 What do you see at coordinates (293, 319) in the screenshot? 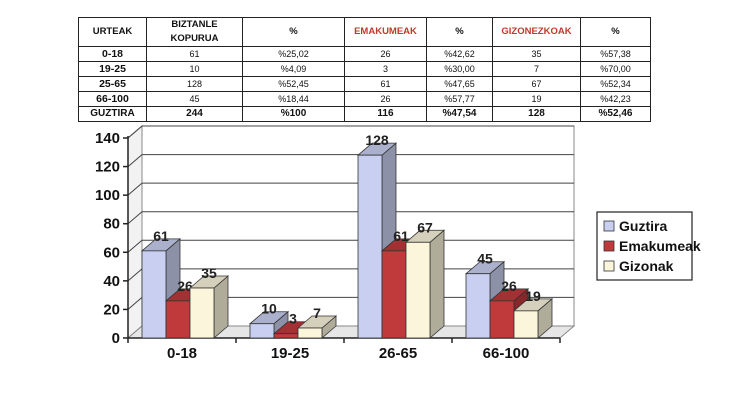
I see `data-label: 3` at bounding box center [293, 319].